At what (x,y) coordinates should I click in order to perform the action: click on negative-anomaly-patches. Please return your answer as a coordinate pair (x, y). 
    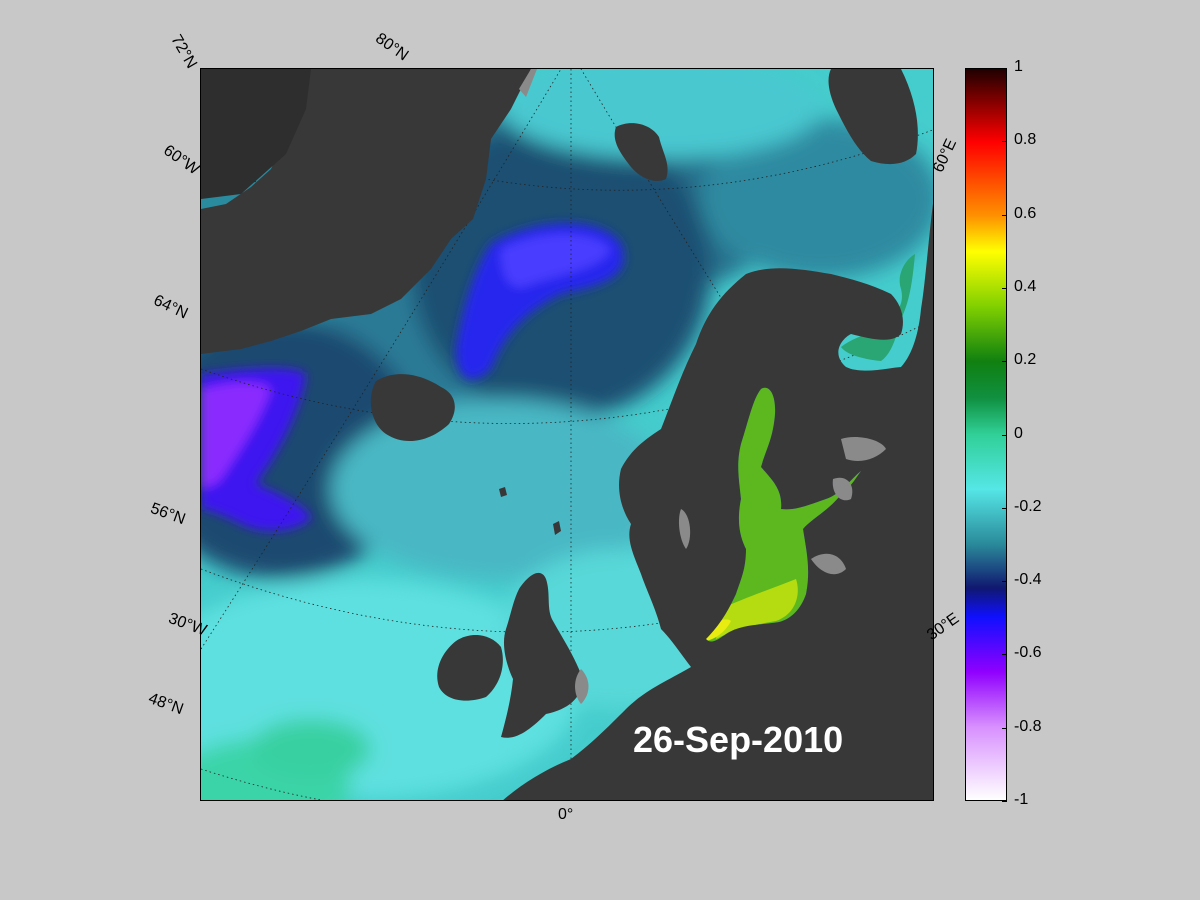
    Looking at the image, I should click on (412, 377).